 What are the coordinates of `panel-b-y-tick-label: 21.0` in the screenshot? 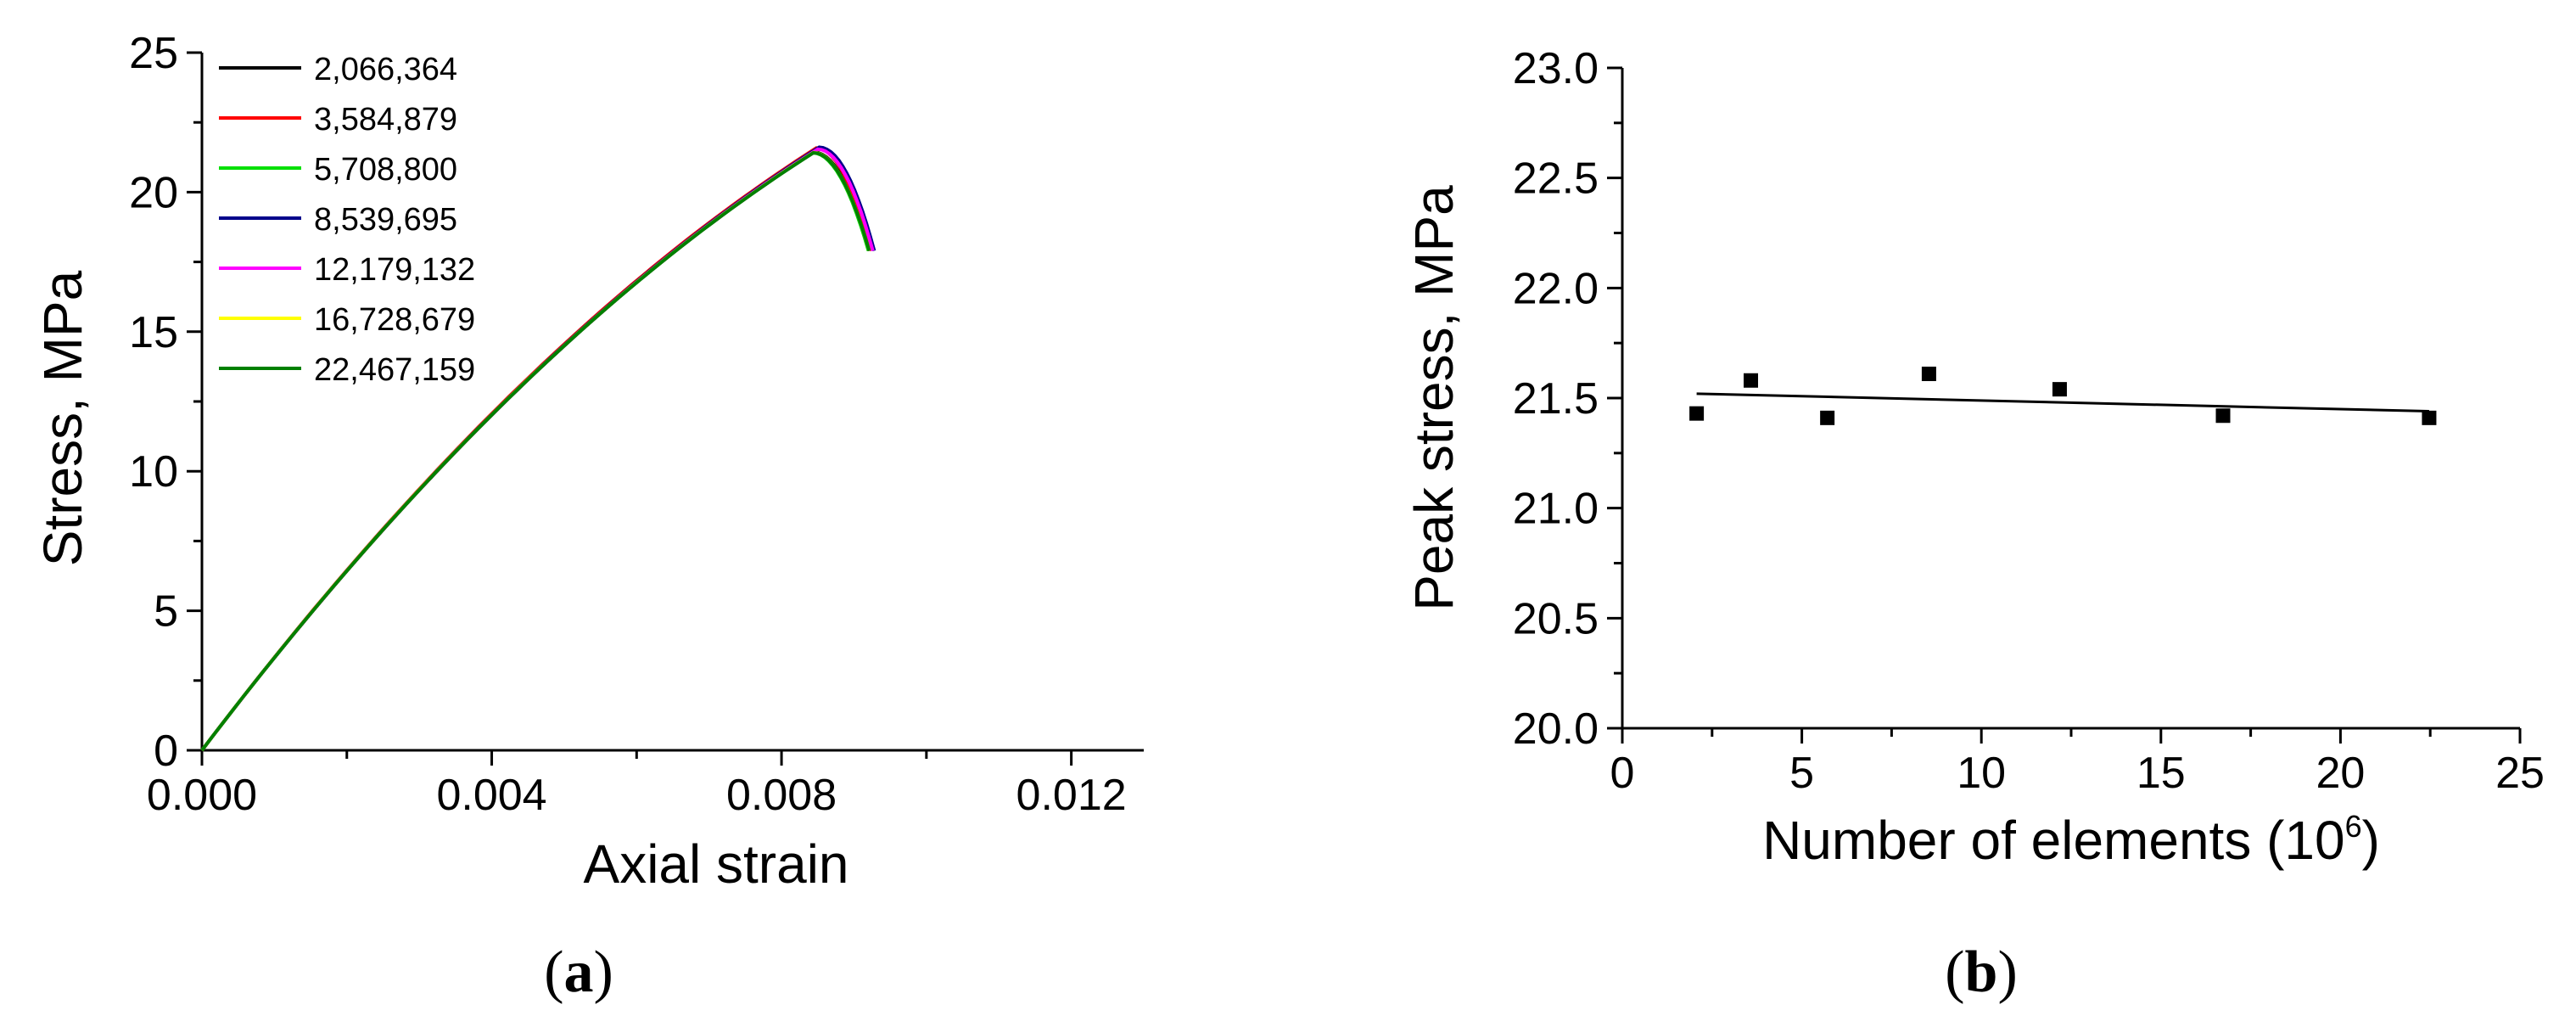 It's located at (1556, 509).